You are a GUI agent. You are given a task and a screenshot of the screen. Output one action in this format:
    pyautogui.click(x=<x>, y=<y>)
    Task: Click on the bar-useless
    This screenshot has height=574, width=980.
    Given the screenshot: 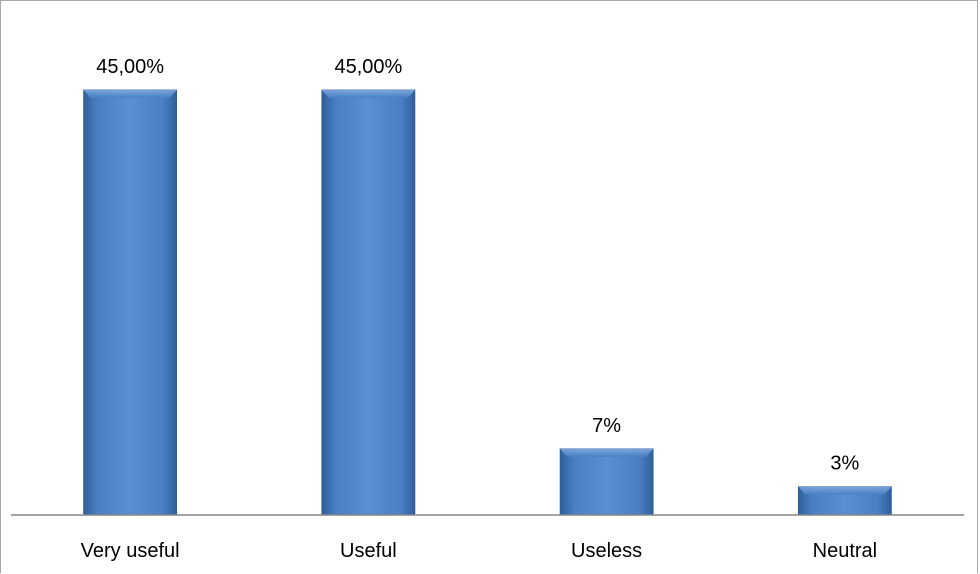 What is the action you would take?
    pyautogui.click(x=606, y=482)
    